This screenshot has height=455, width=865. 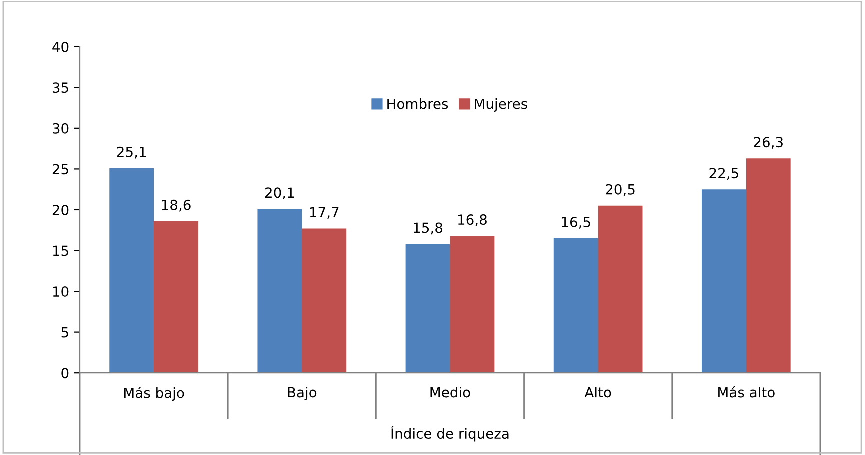 What do you see at coordinates (60, 210) in the screenshot?
I see `y-tick-label: 20` at bounding box center [60, 210].